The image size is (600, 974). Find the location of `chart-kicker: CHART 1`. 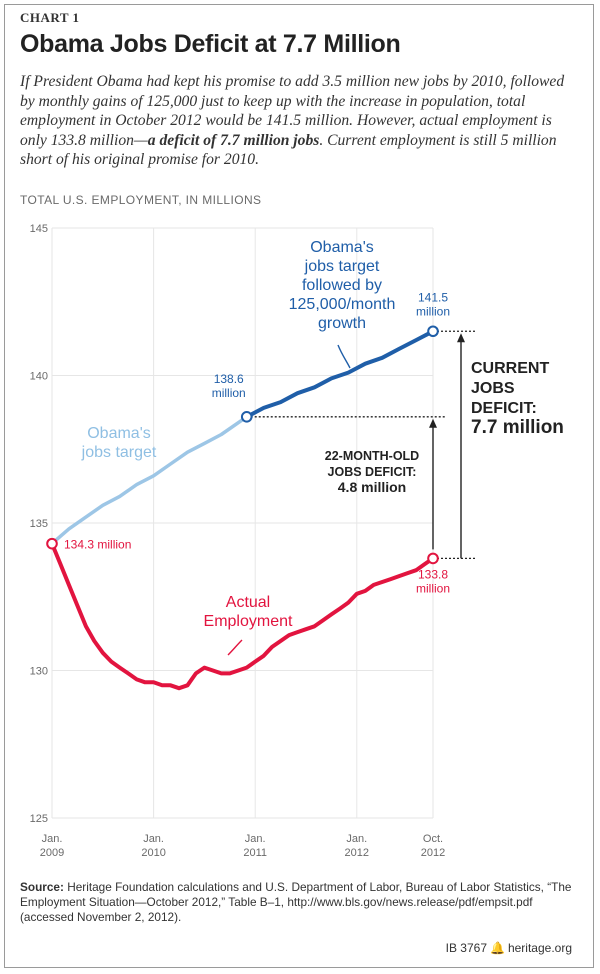

chart-kicker: CHART 1 is located at coordinates (50, 17).